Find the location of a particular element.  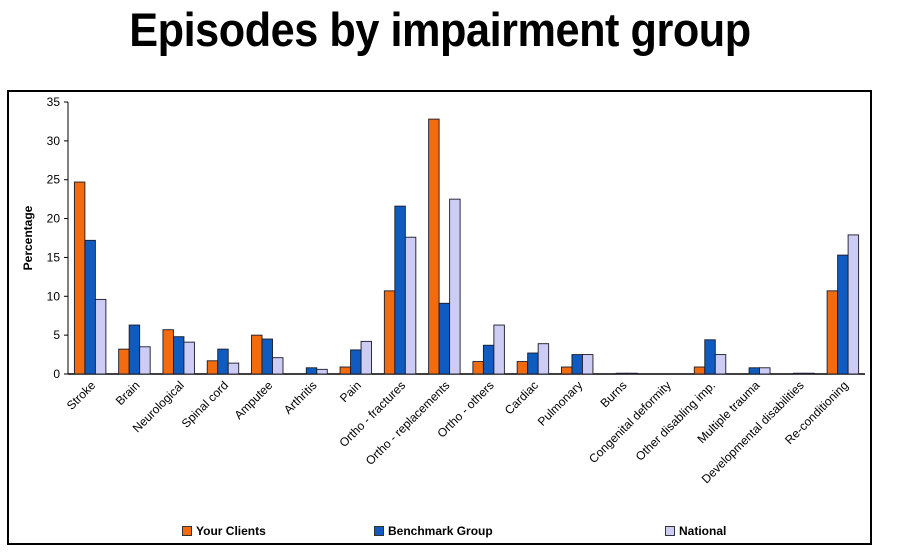

legend-label-your-clients: Your Clients is located at coordinates (231, 531).